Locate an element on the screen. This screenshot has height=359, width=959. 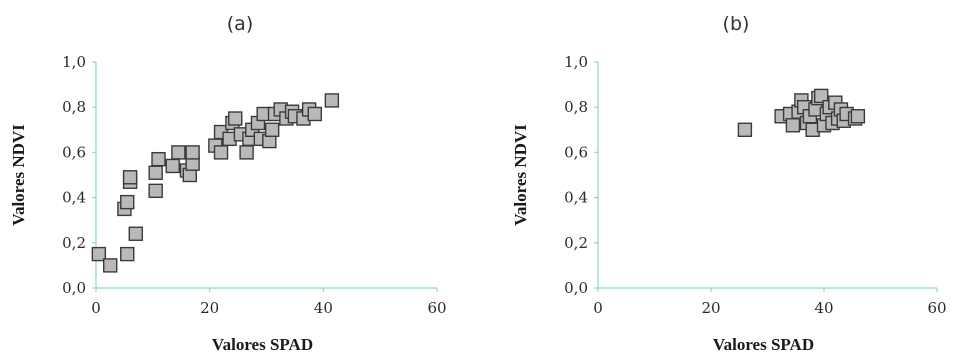
panel-label: (a) is located at coordinates (240, 24).